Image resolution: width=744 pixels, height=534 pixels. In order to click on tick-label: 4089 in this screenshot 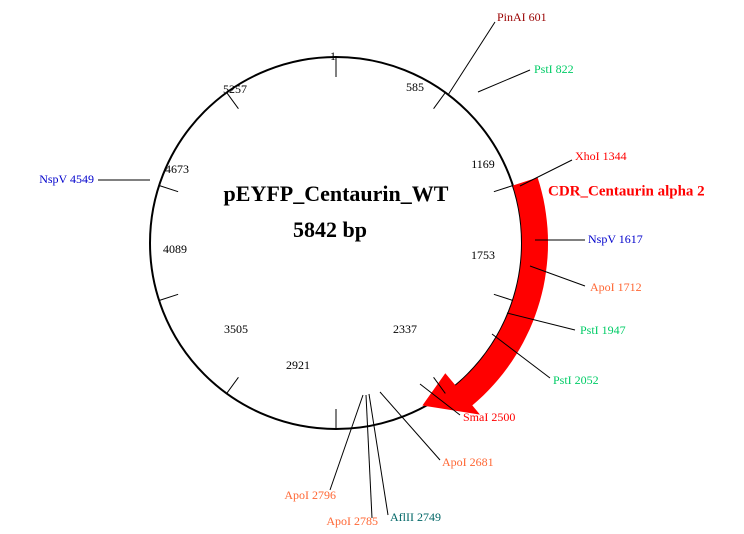, I will do `click(175, 249)`.